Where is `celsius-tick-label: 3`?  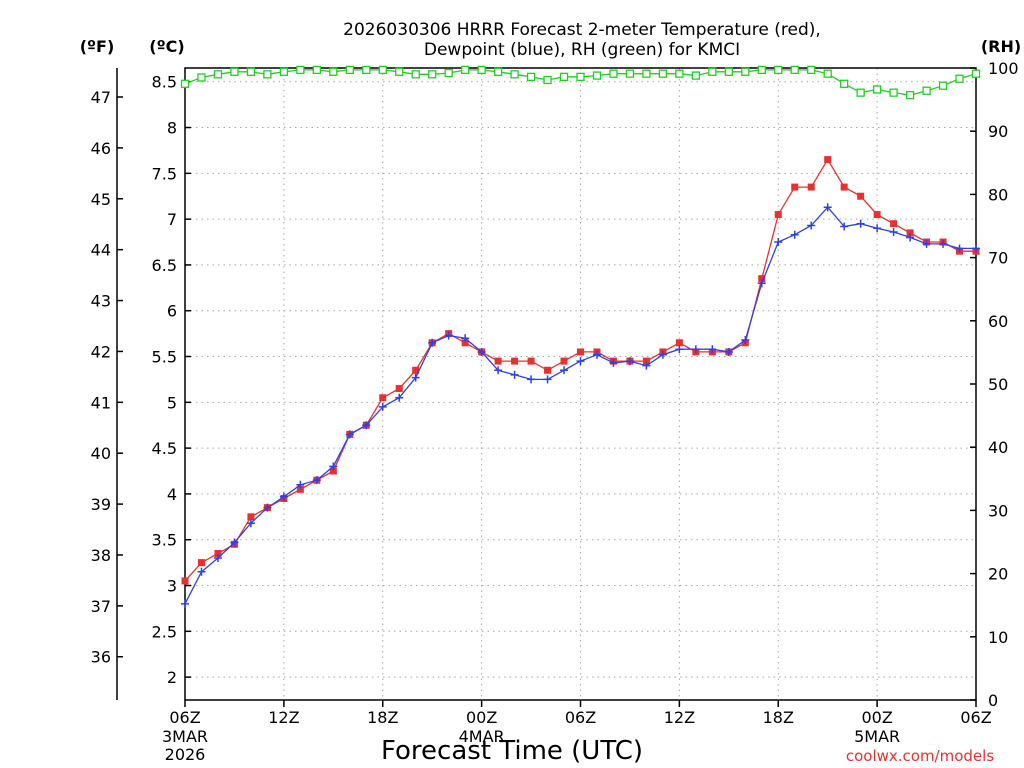 celsius-tick-label: 3 is located at coordinates (172, 586).